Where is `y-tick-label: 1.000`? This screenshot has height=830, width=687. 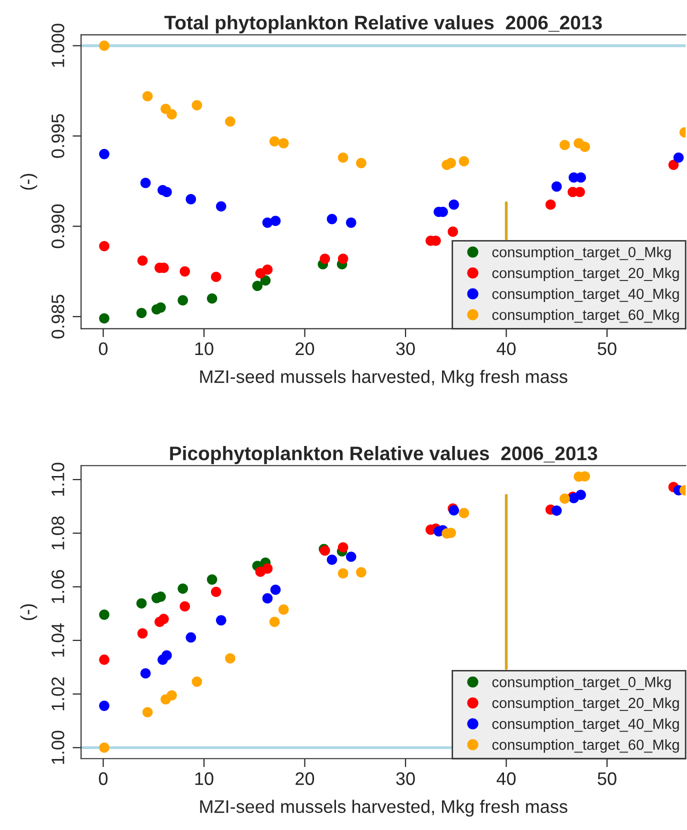 y-tick-label: 1.000 is located at coordinates (58, 45).